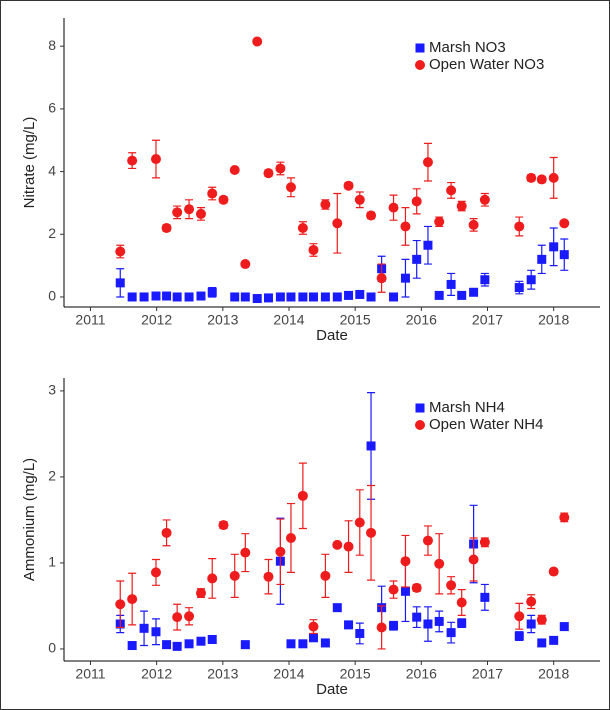  Describe the element at coordinates (332, 689) in the screenshot. I see `x-axis-label: Date` at that location.